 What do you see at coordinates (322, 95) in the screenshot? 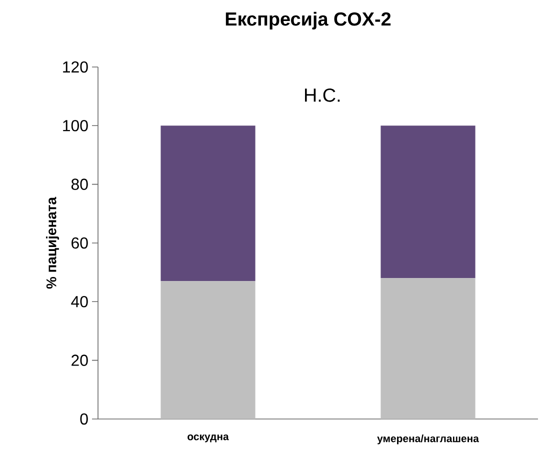
I see `annotation: Н.С.` at bounding box center [322, 95].